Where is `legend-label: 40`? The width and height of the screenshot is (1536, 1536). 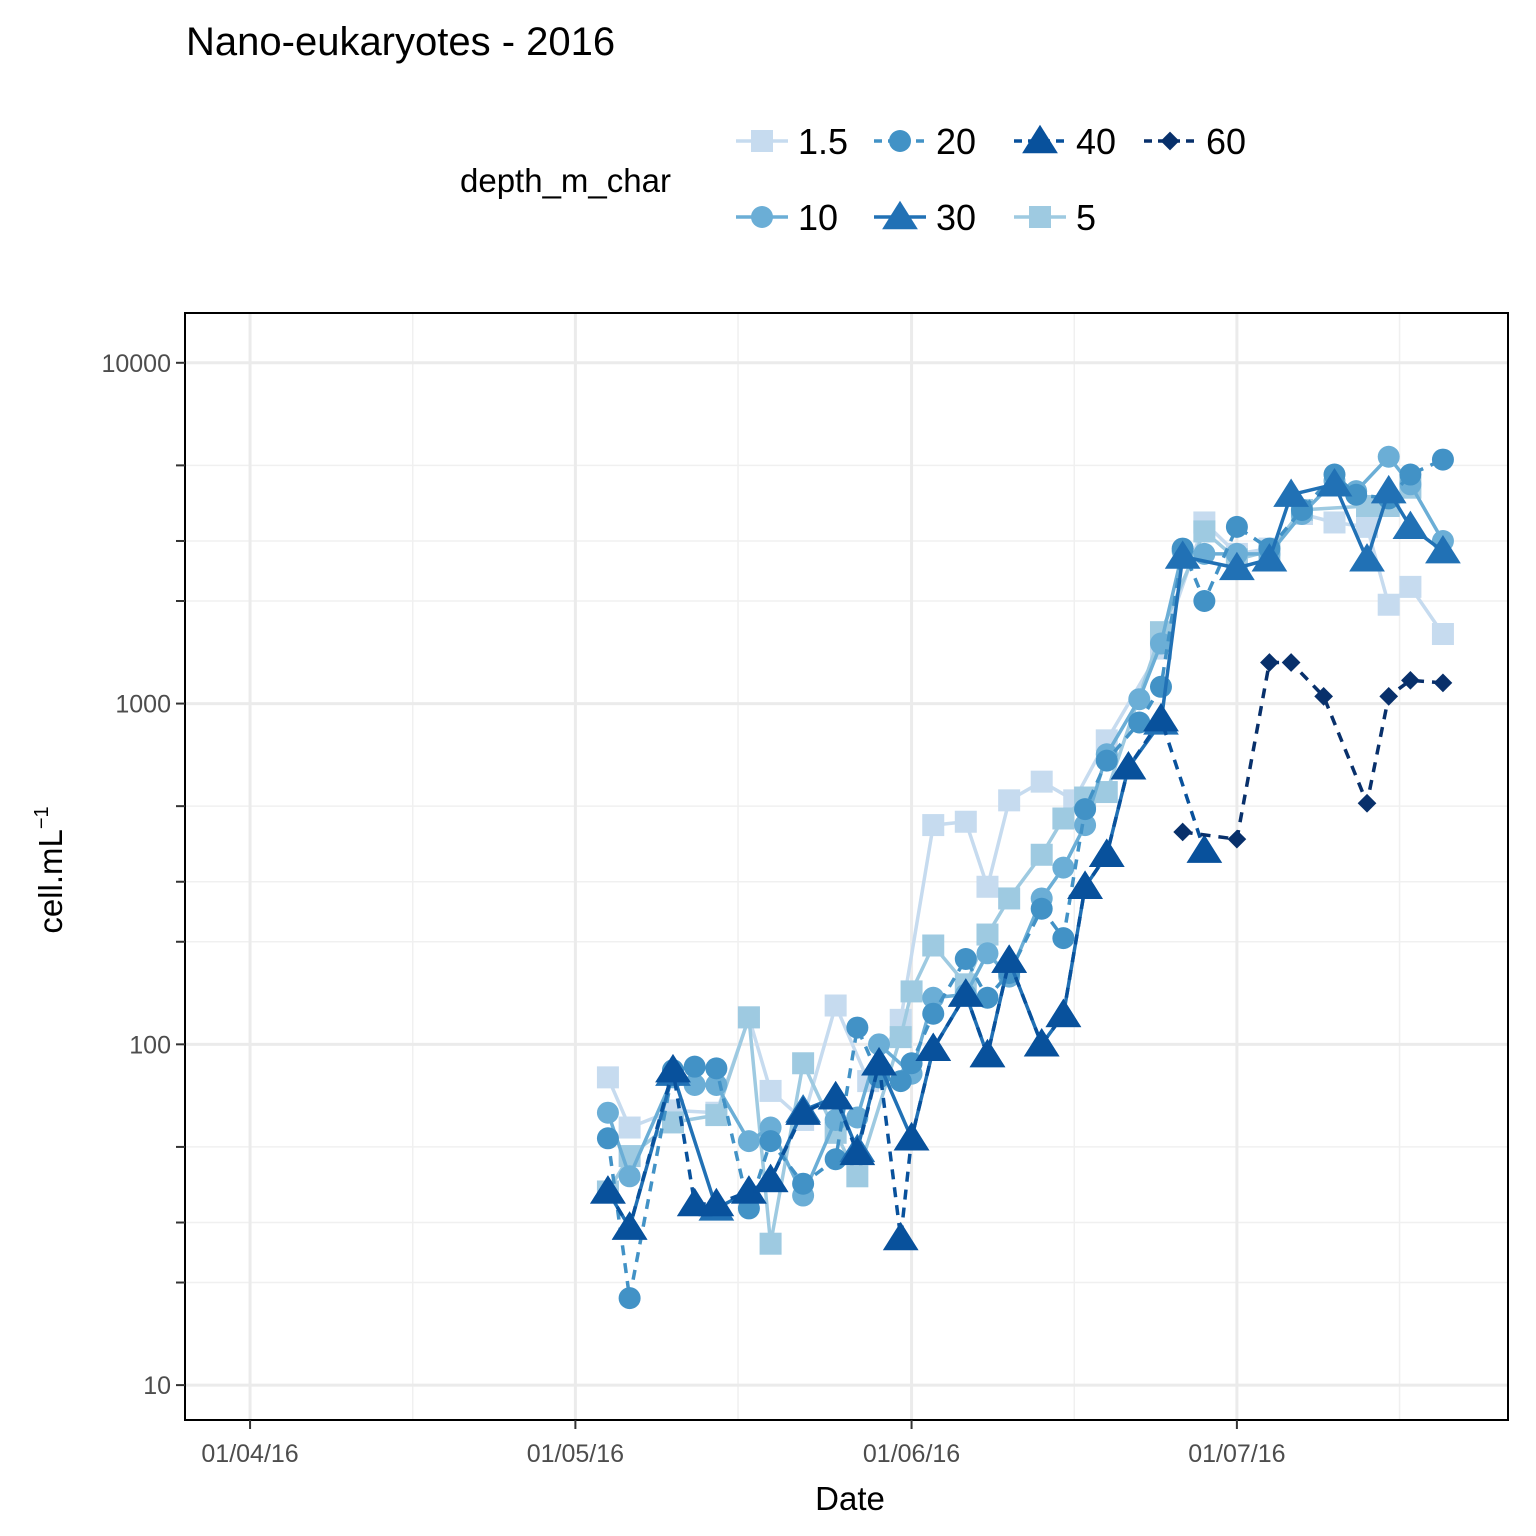 legend-label: 40 is located at coordinates (1096, 141).